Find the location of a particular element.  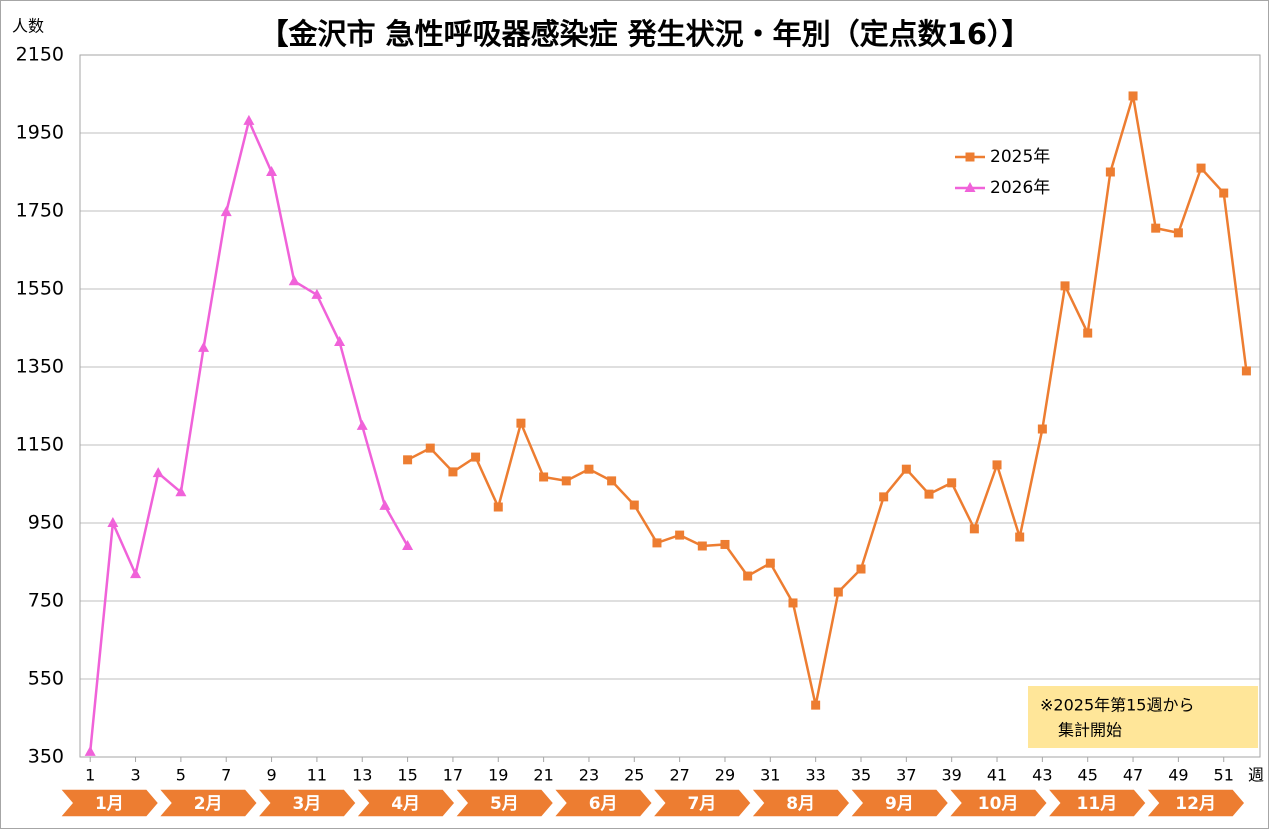

legend-label: 2026年 is located at coordinates (1020, 188).